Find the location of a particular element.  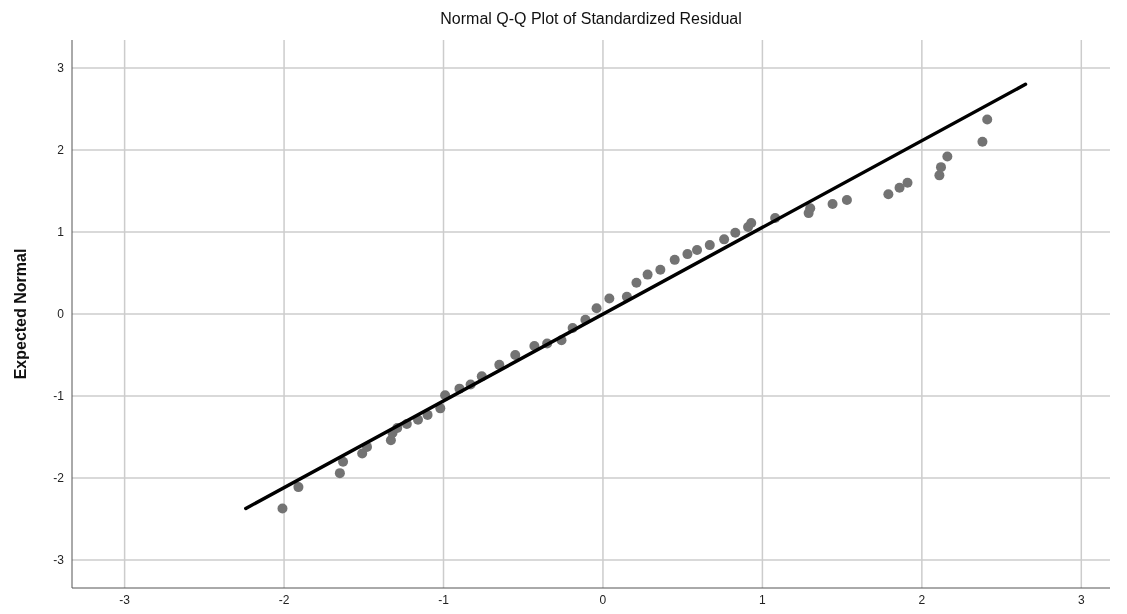

chart-title: Normal Q-Q Plot of Standardized Residual is located at coordinates (591, 18).